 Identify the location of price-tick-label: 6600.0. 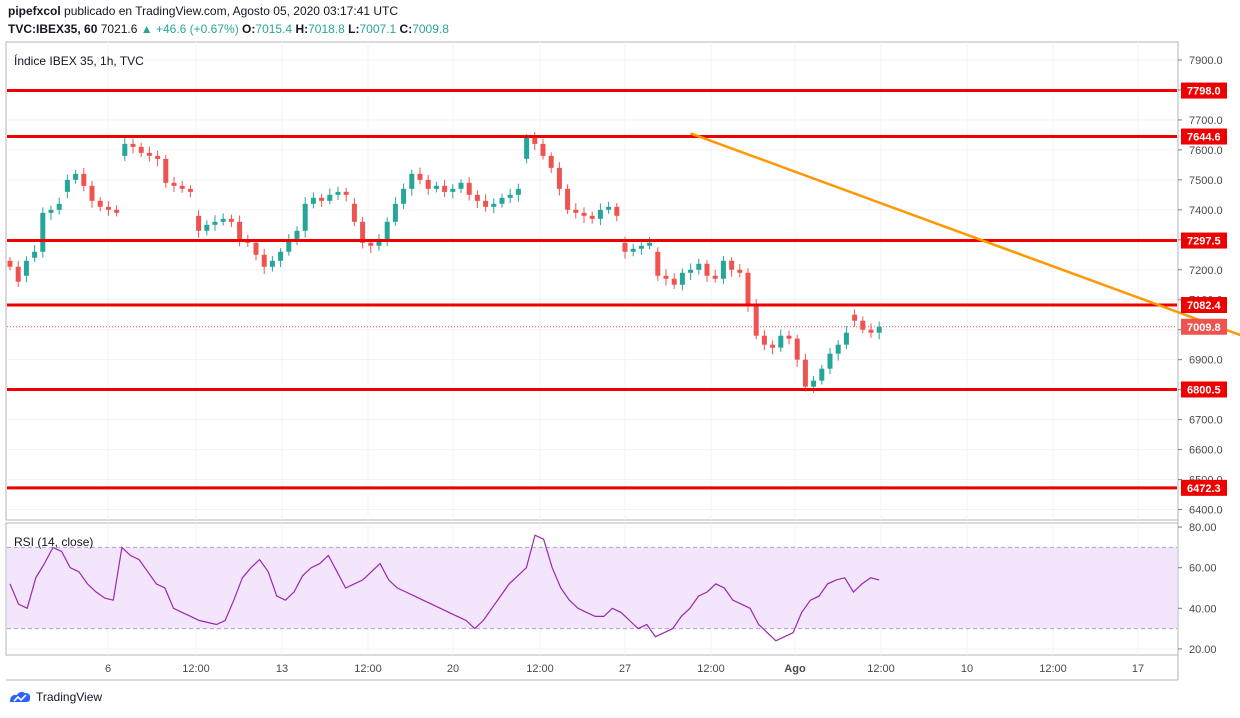
(1206, 451).